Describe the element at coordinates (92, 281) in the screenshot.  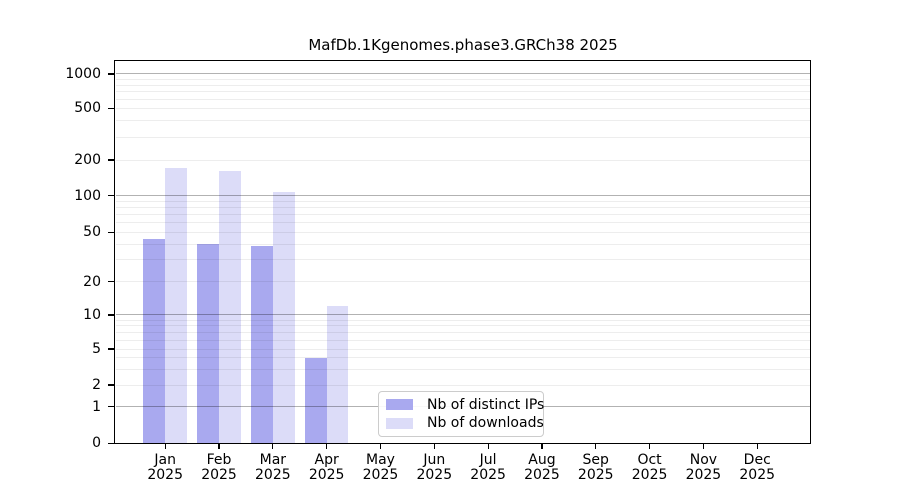
I see `y-tick-label: 20` at that location.